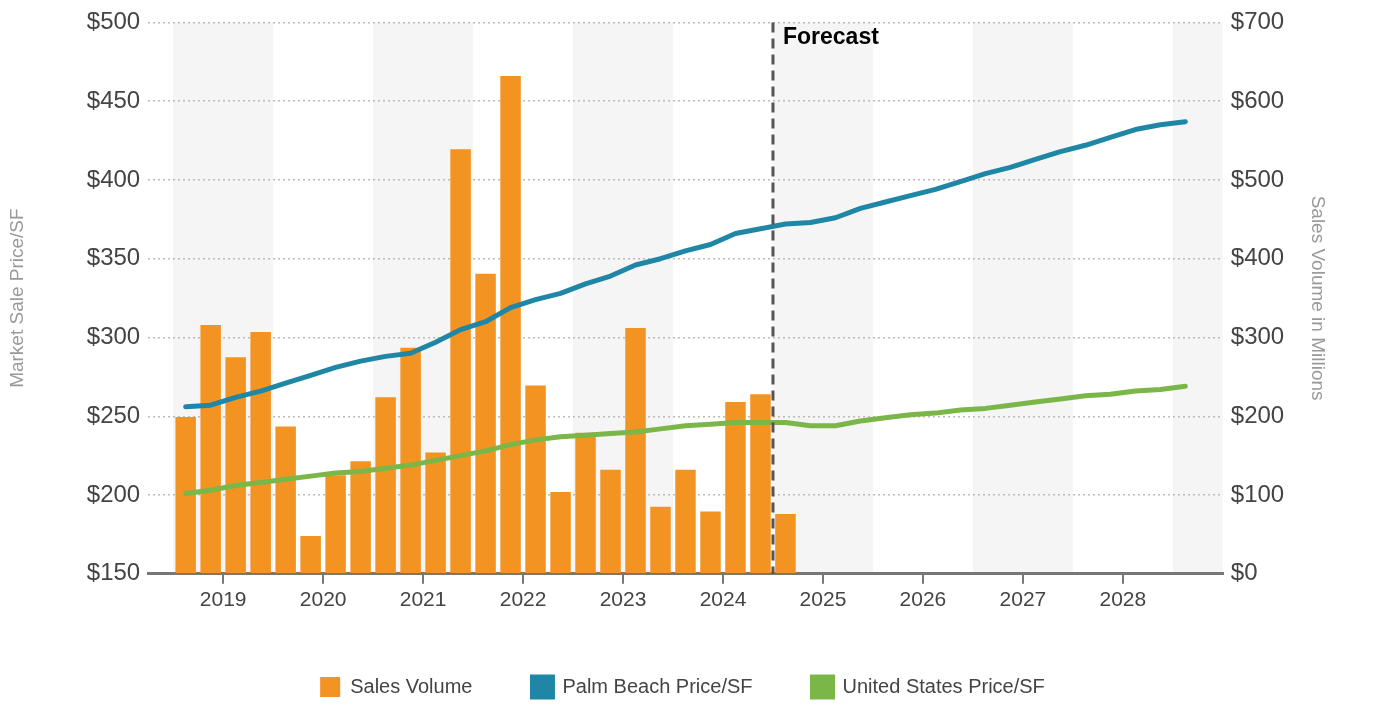  What do you see at coordinates (657, 685) in the screenshot?
I see `legend-label: Palm Beach Price/SF` at bounding box center [657, 685].